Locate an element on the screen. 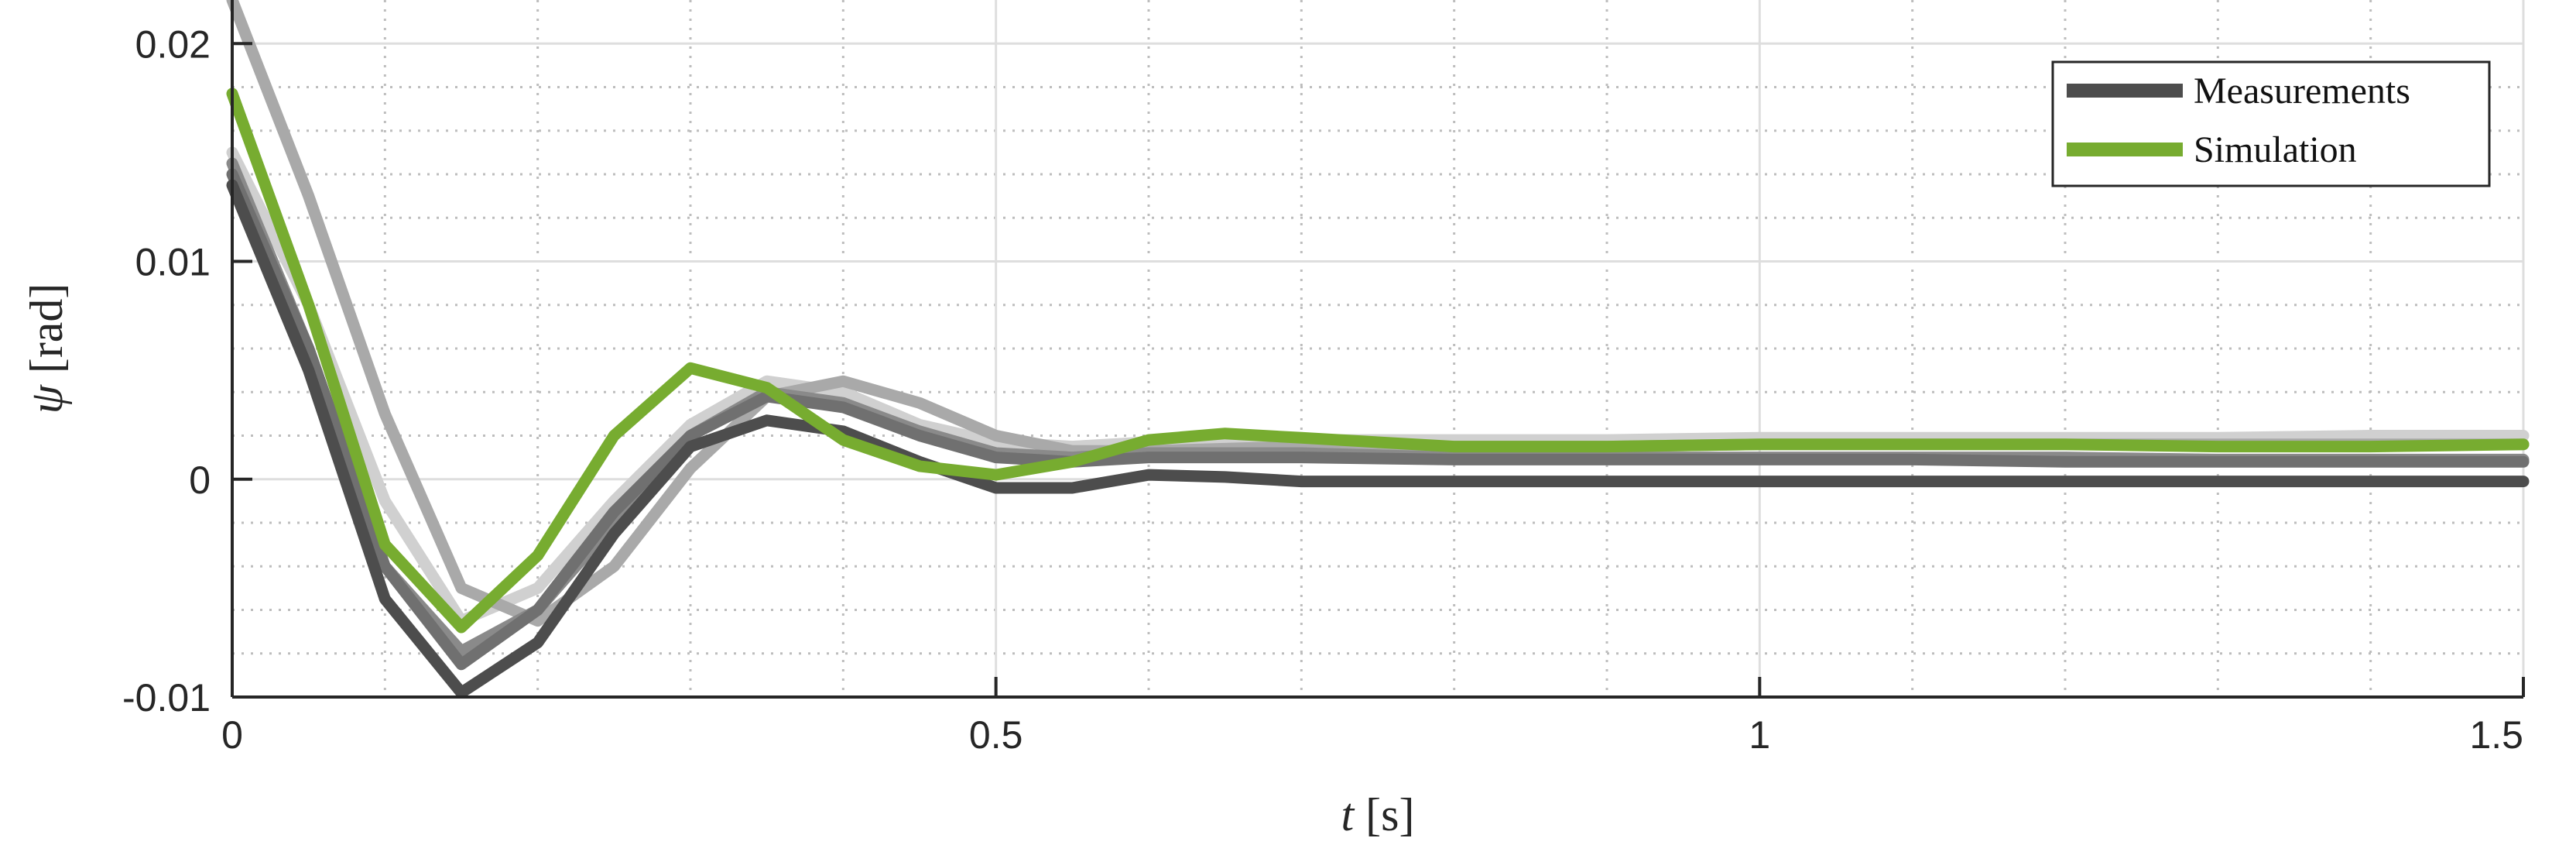 This screenshot has width=2576, height=862. y-tick-label: -0.01 is located at coordinates (166, 697).